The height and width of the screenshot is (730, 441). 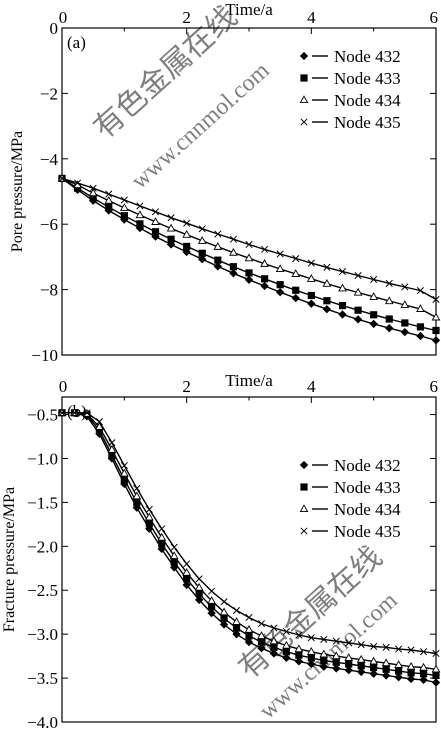 What do you see at coordinates (311, 17) in the screenshot?
I see `x-tick-label-a-2: 4` at bounding box center [311, 17].